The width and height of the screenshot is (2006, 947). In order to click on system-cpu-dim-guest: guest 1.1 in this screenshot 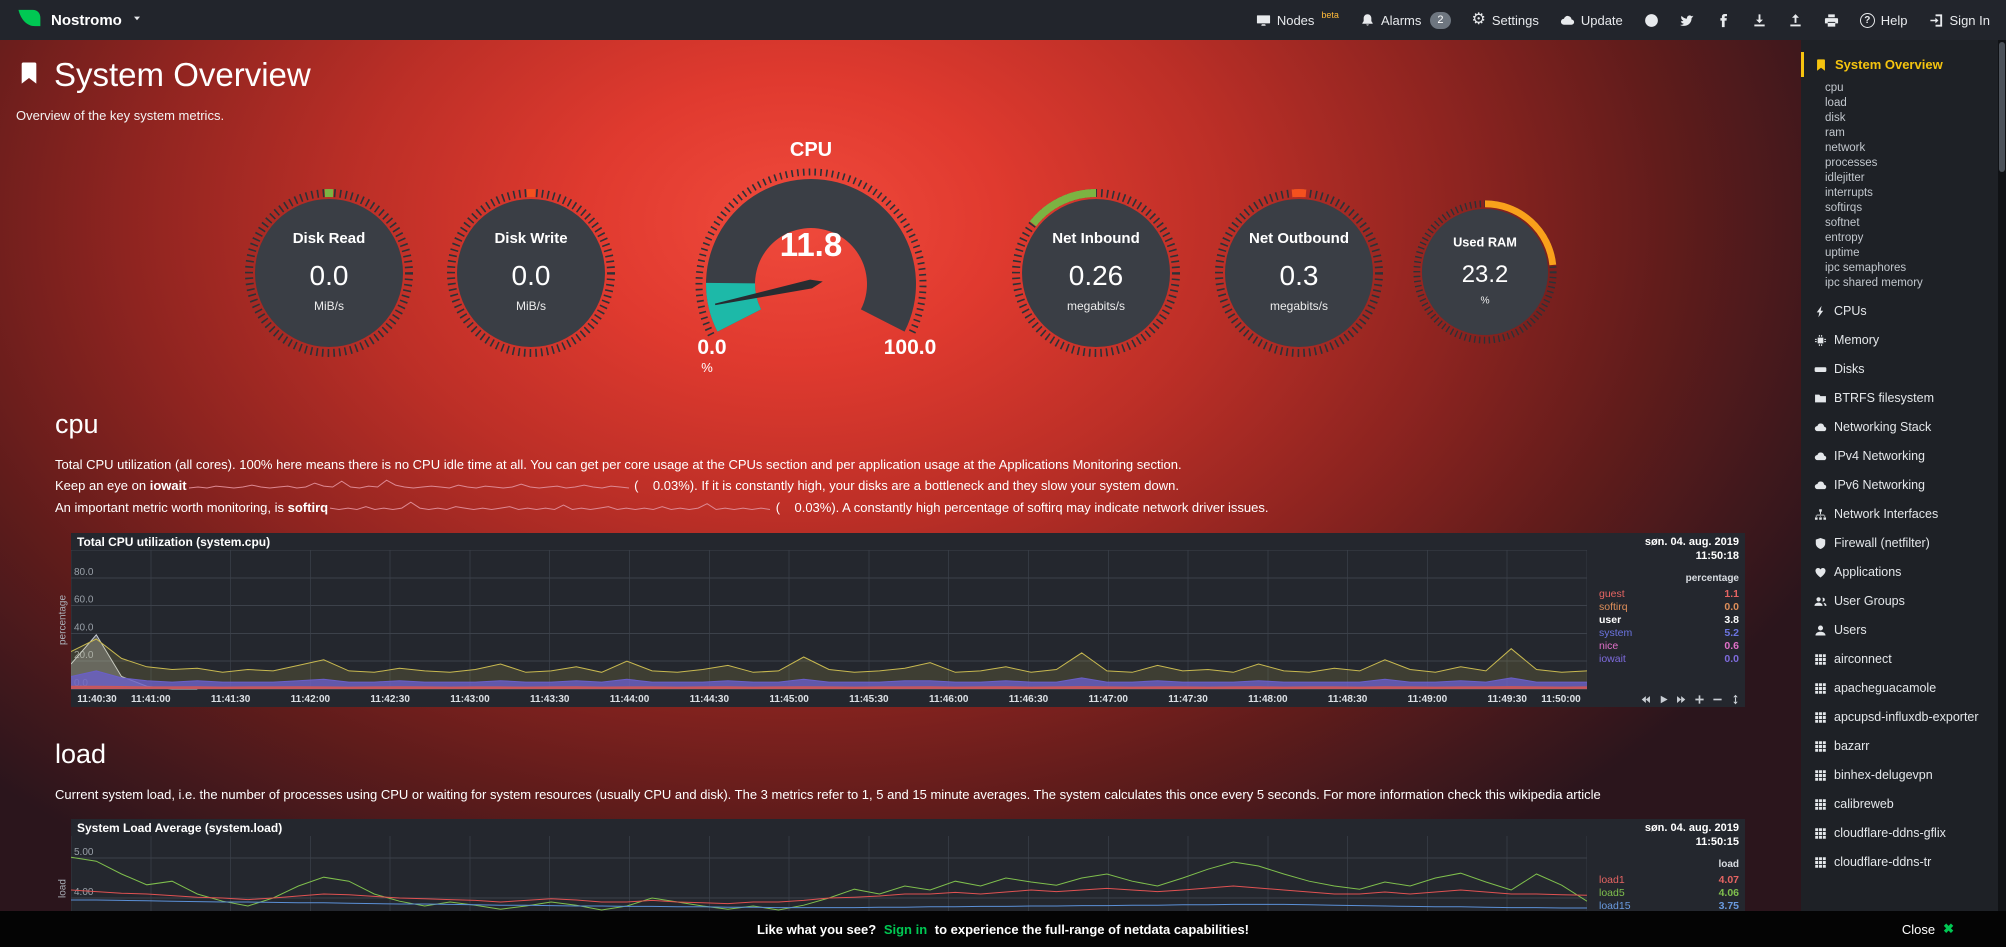, I will do `click(1669, 594)`.